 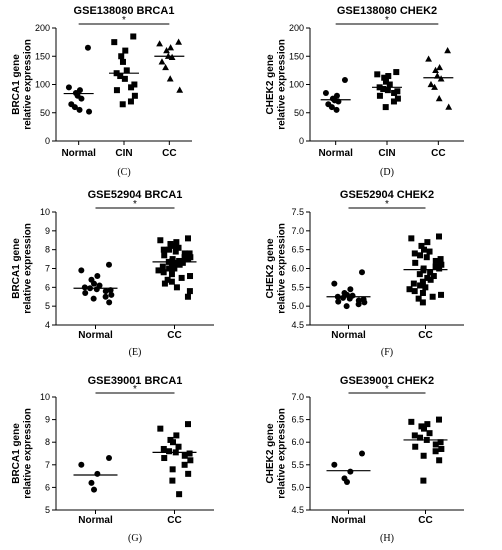 What do you see at coordinates (42, 85) in the screenshot?
I see `y-tick-label: 100` at bounding box center [42, 85].